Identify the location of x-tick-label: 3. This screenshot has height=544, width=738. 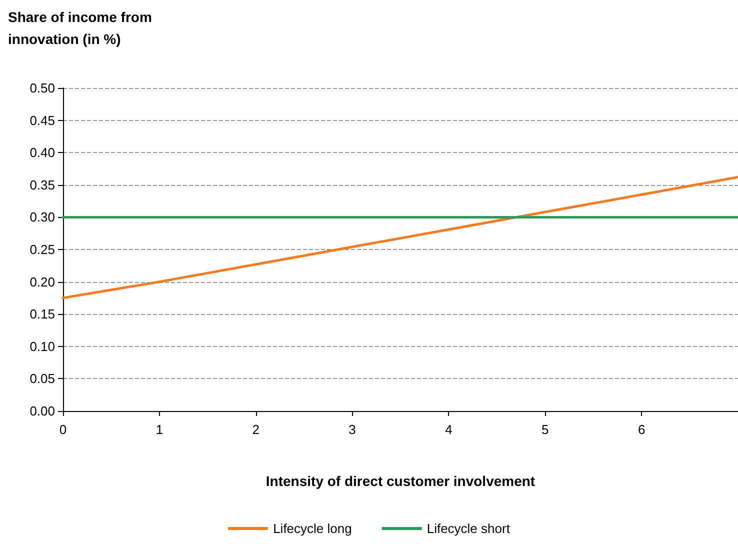
(352, 429).